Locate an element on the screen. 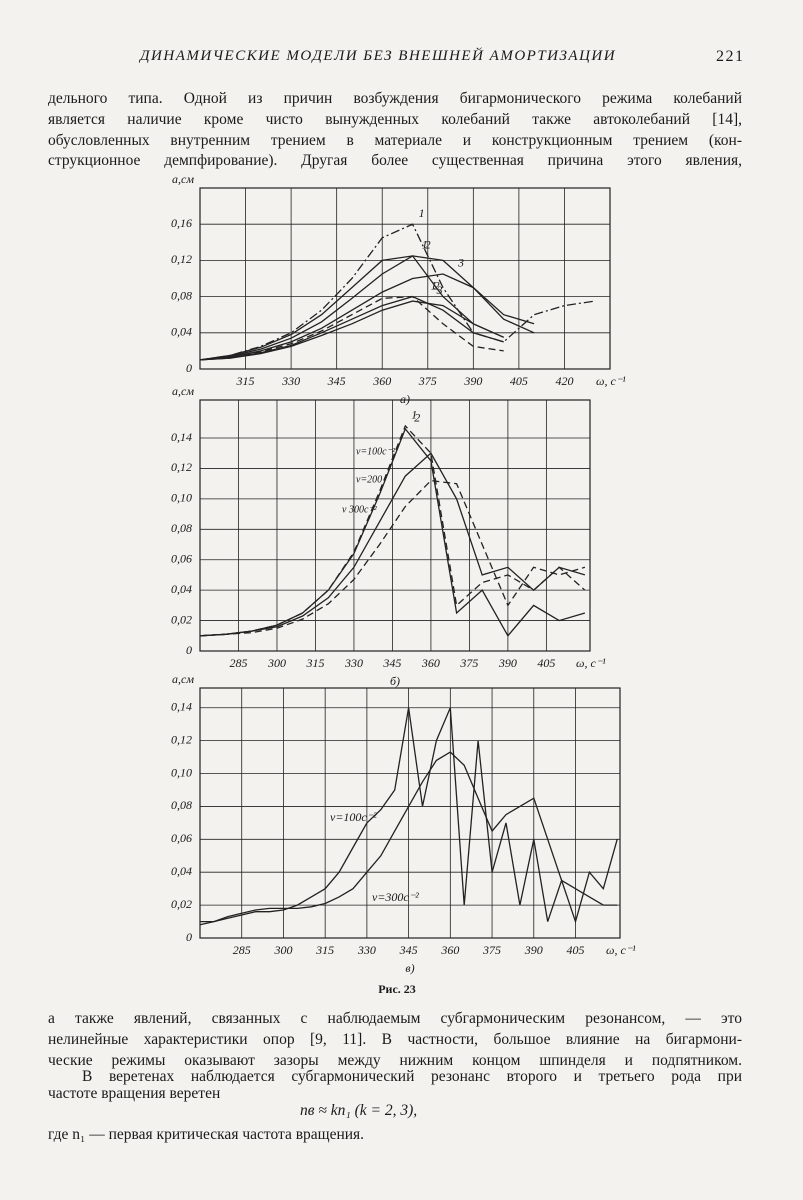 This screenshot has height=1200, width=803. panel-label: в) is located at coordinates (409, 968).